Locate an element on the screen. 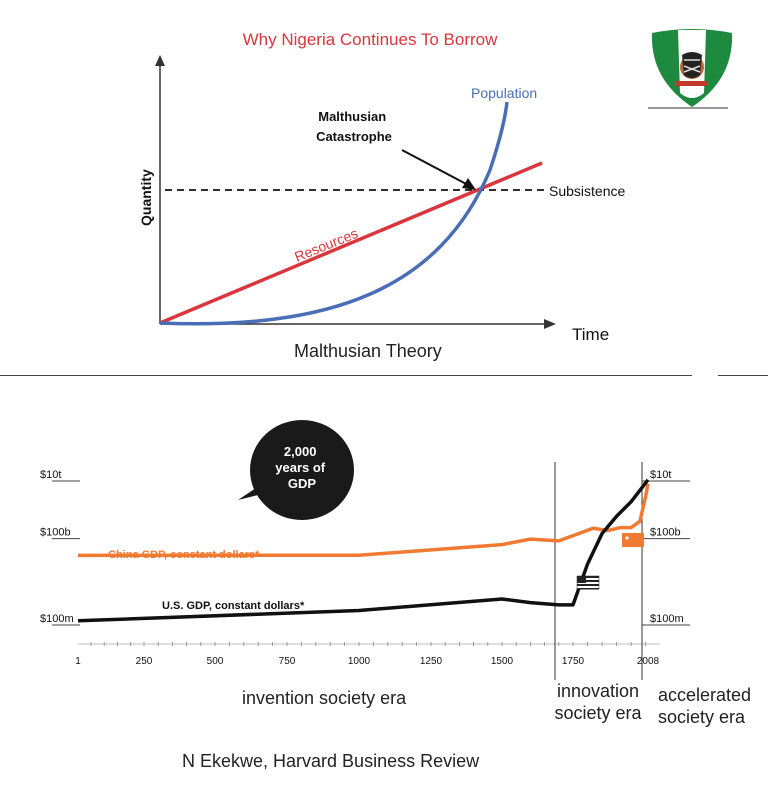  series-label-china: China GDP, constant dollars* is located at coordinates (184, 555).